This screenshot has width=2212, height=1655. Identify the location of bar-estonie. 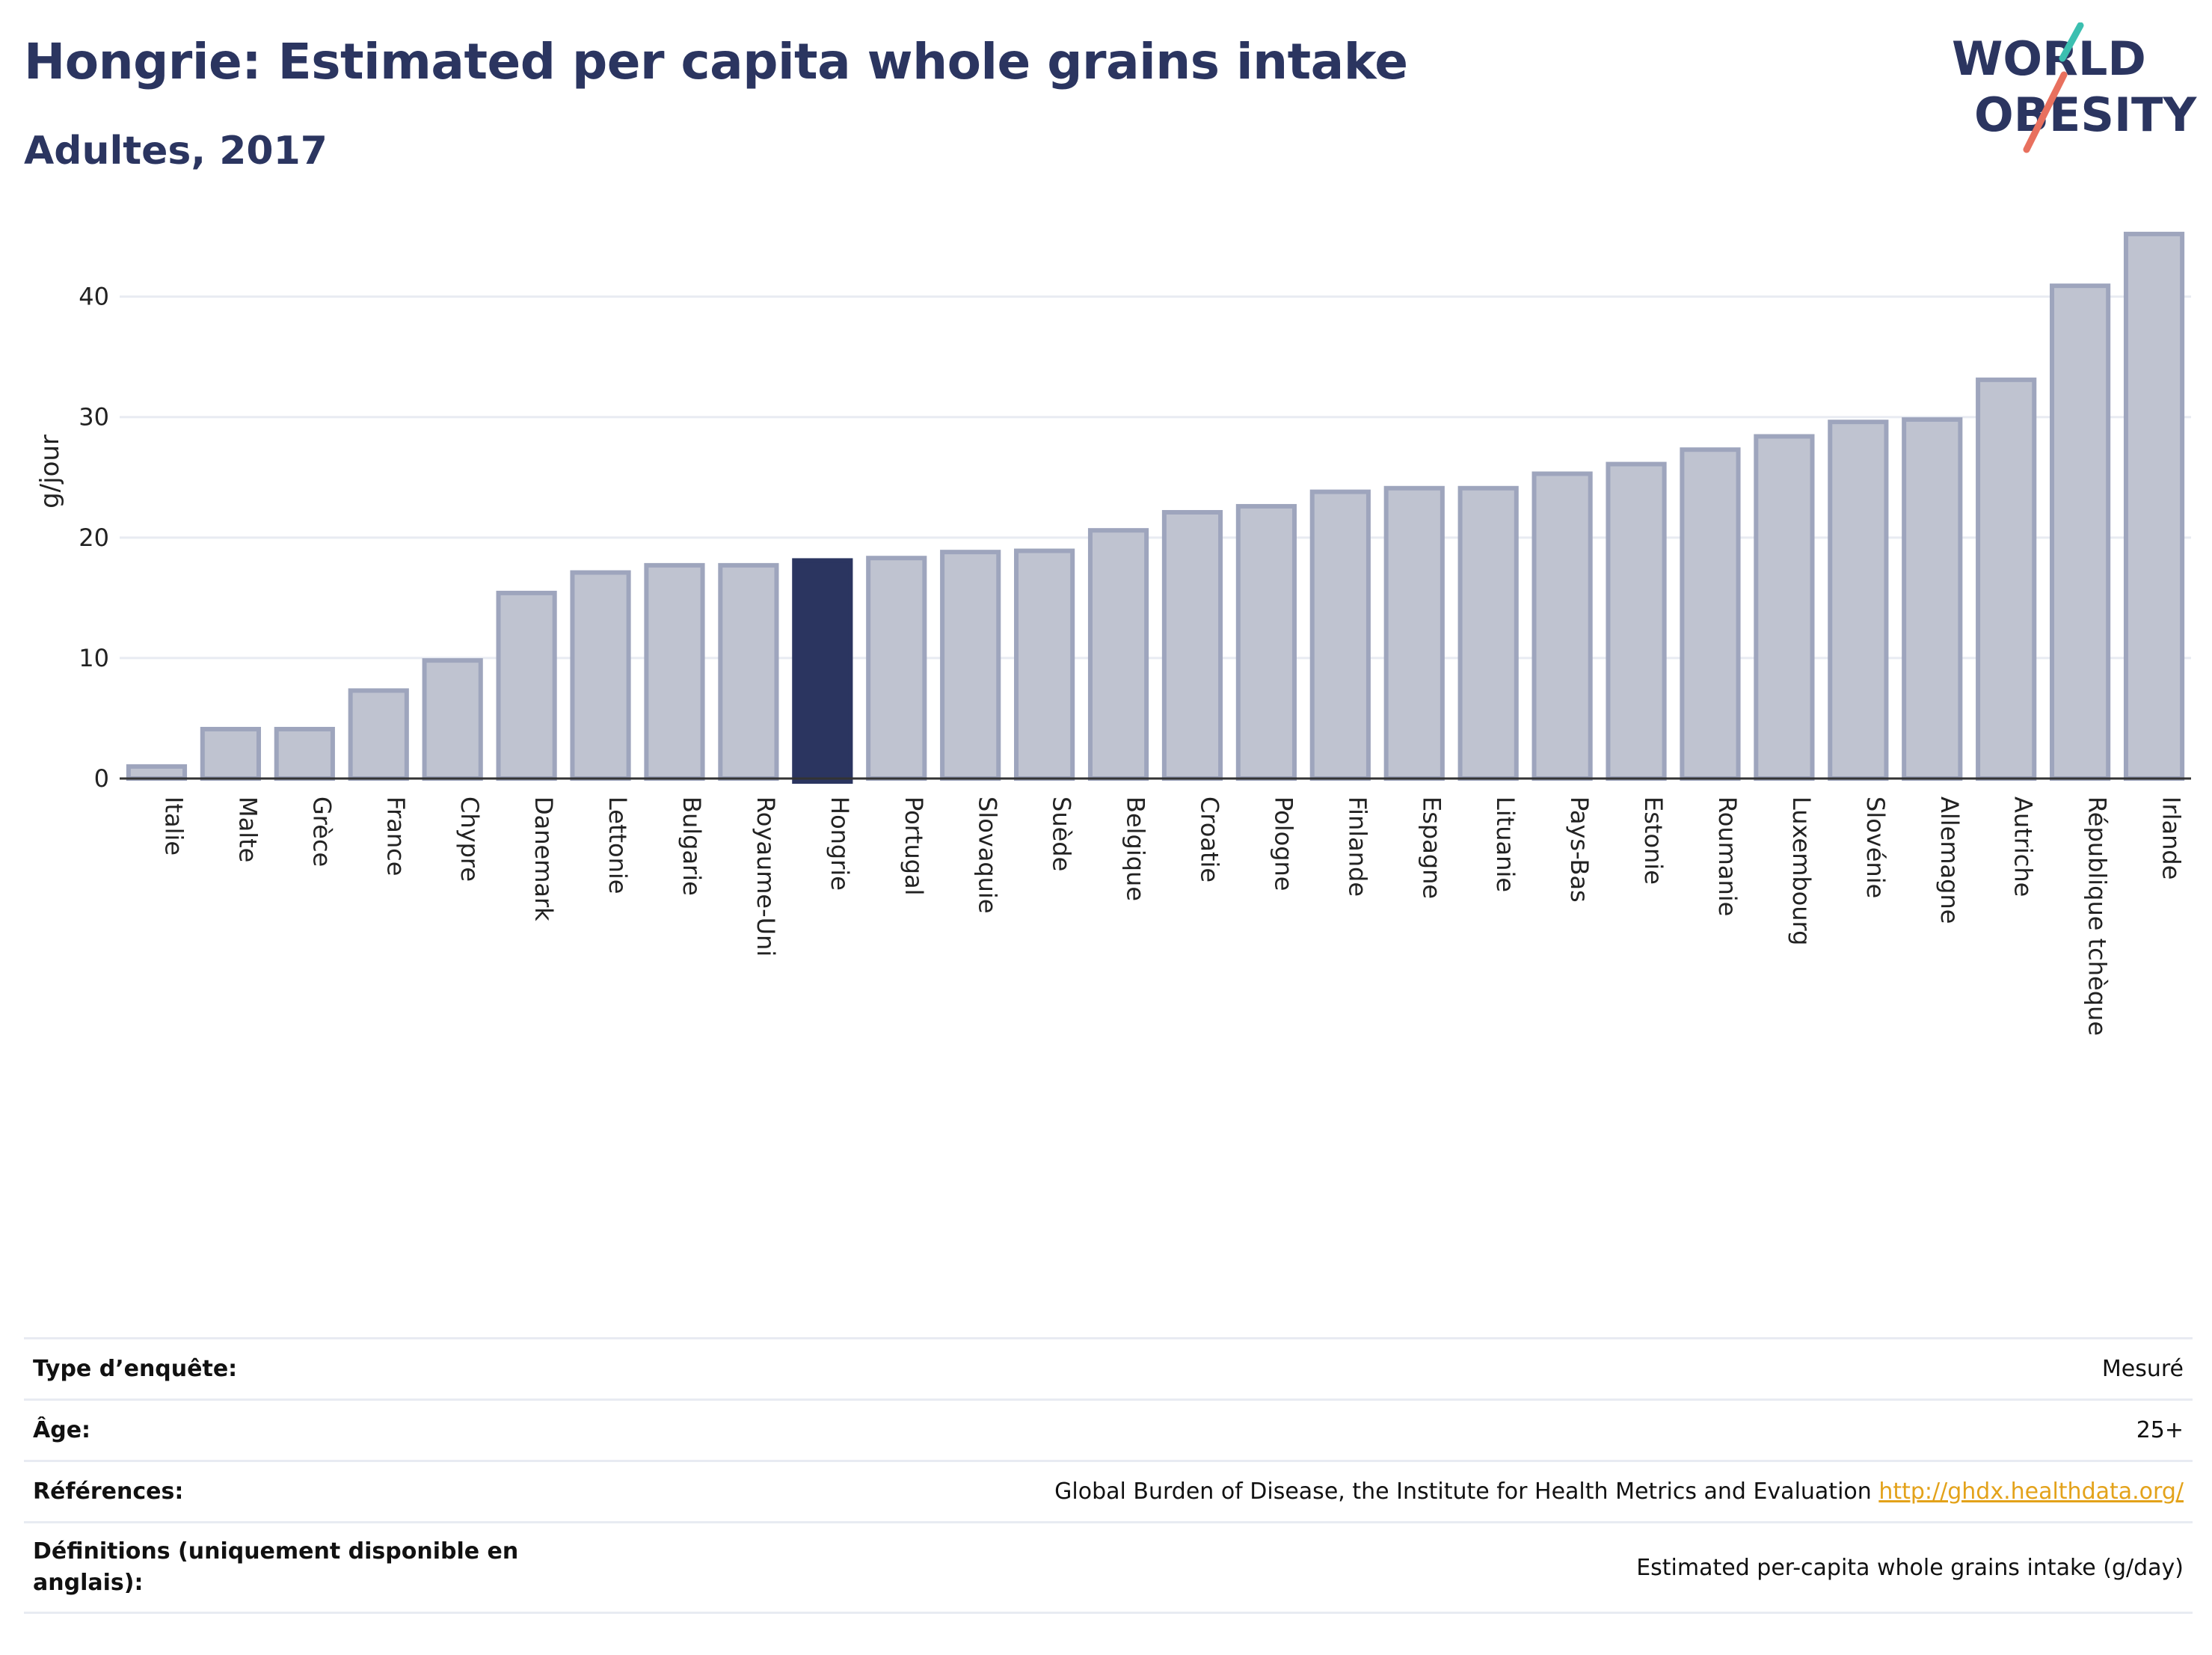
(1636, 621).